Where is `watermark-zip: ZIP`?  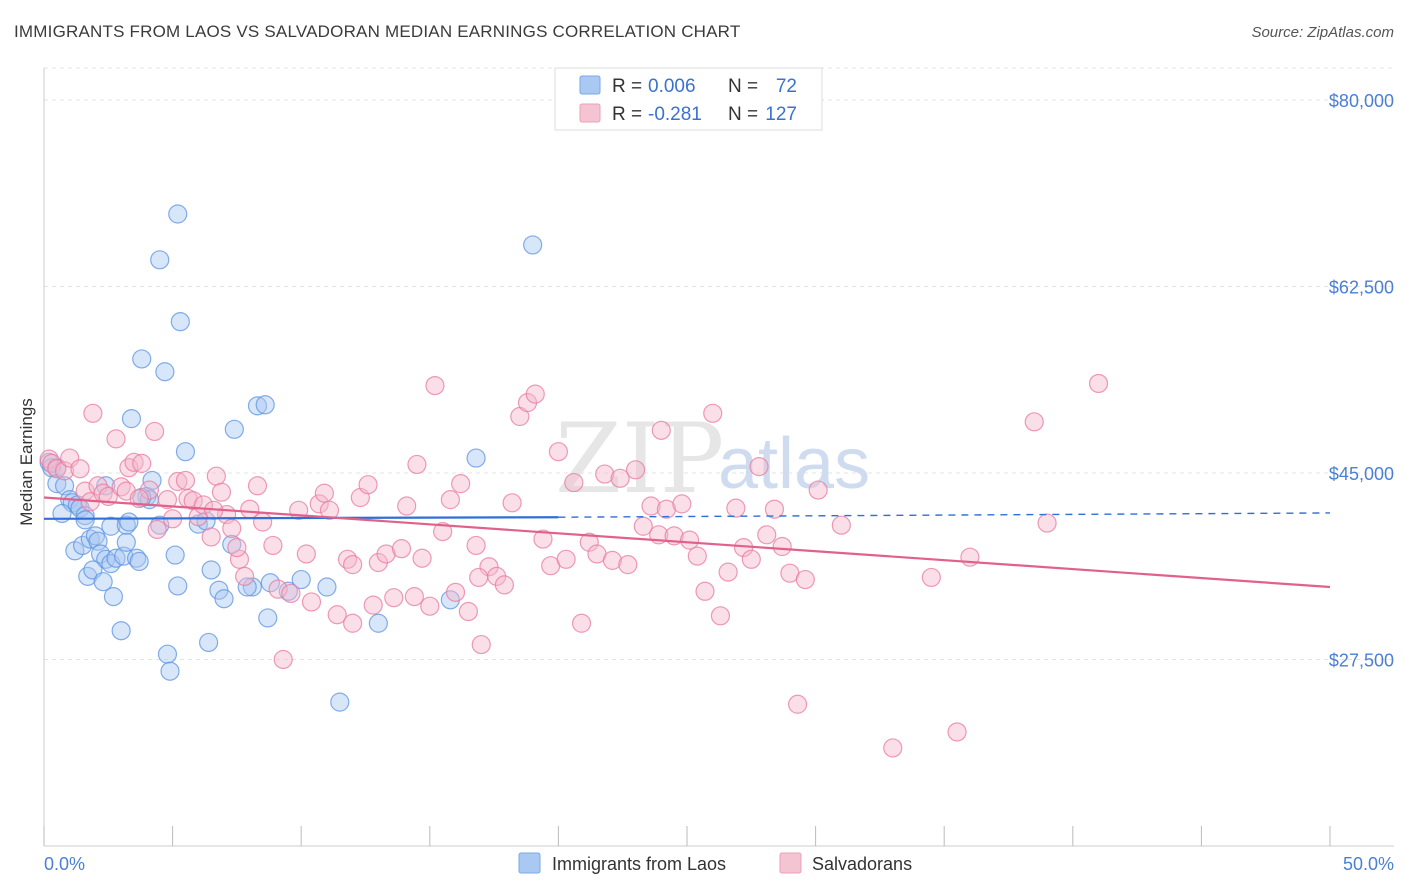 watermark-zip: ZIP is located at coordinates (639, 459).